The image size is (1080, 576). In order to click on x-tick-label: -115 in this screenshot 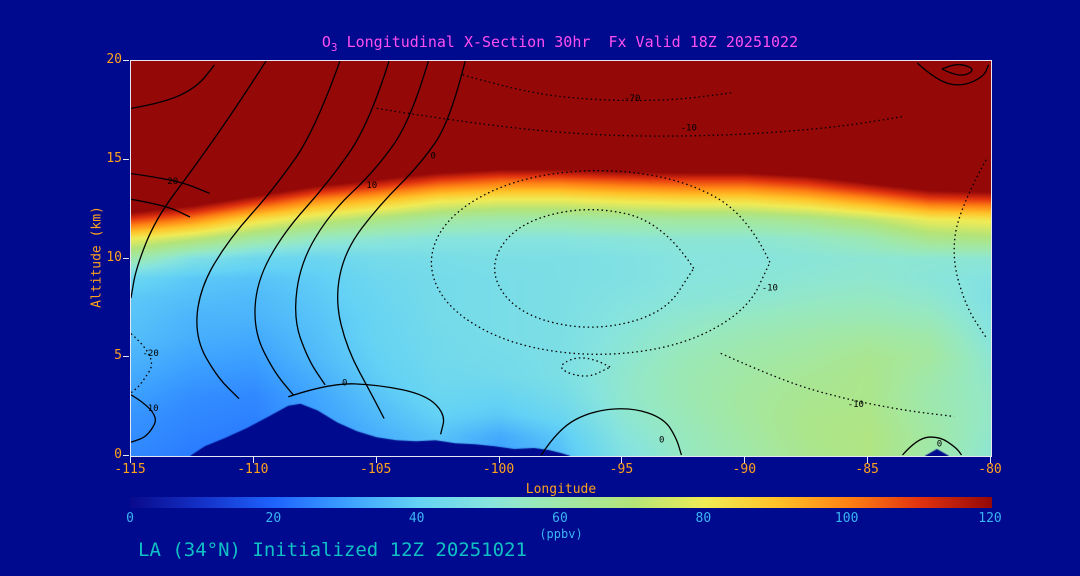, I will do `click(130, 469)`.